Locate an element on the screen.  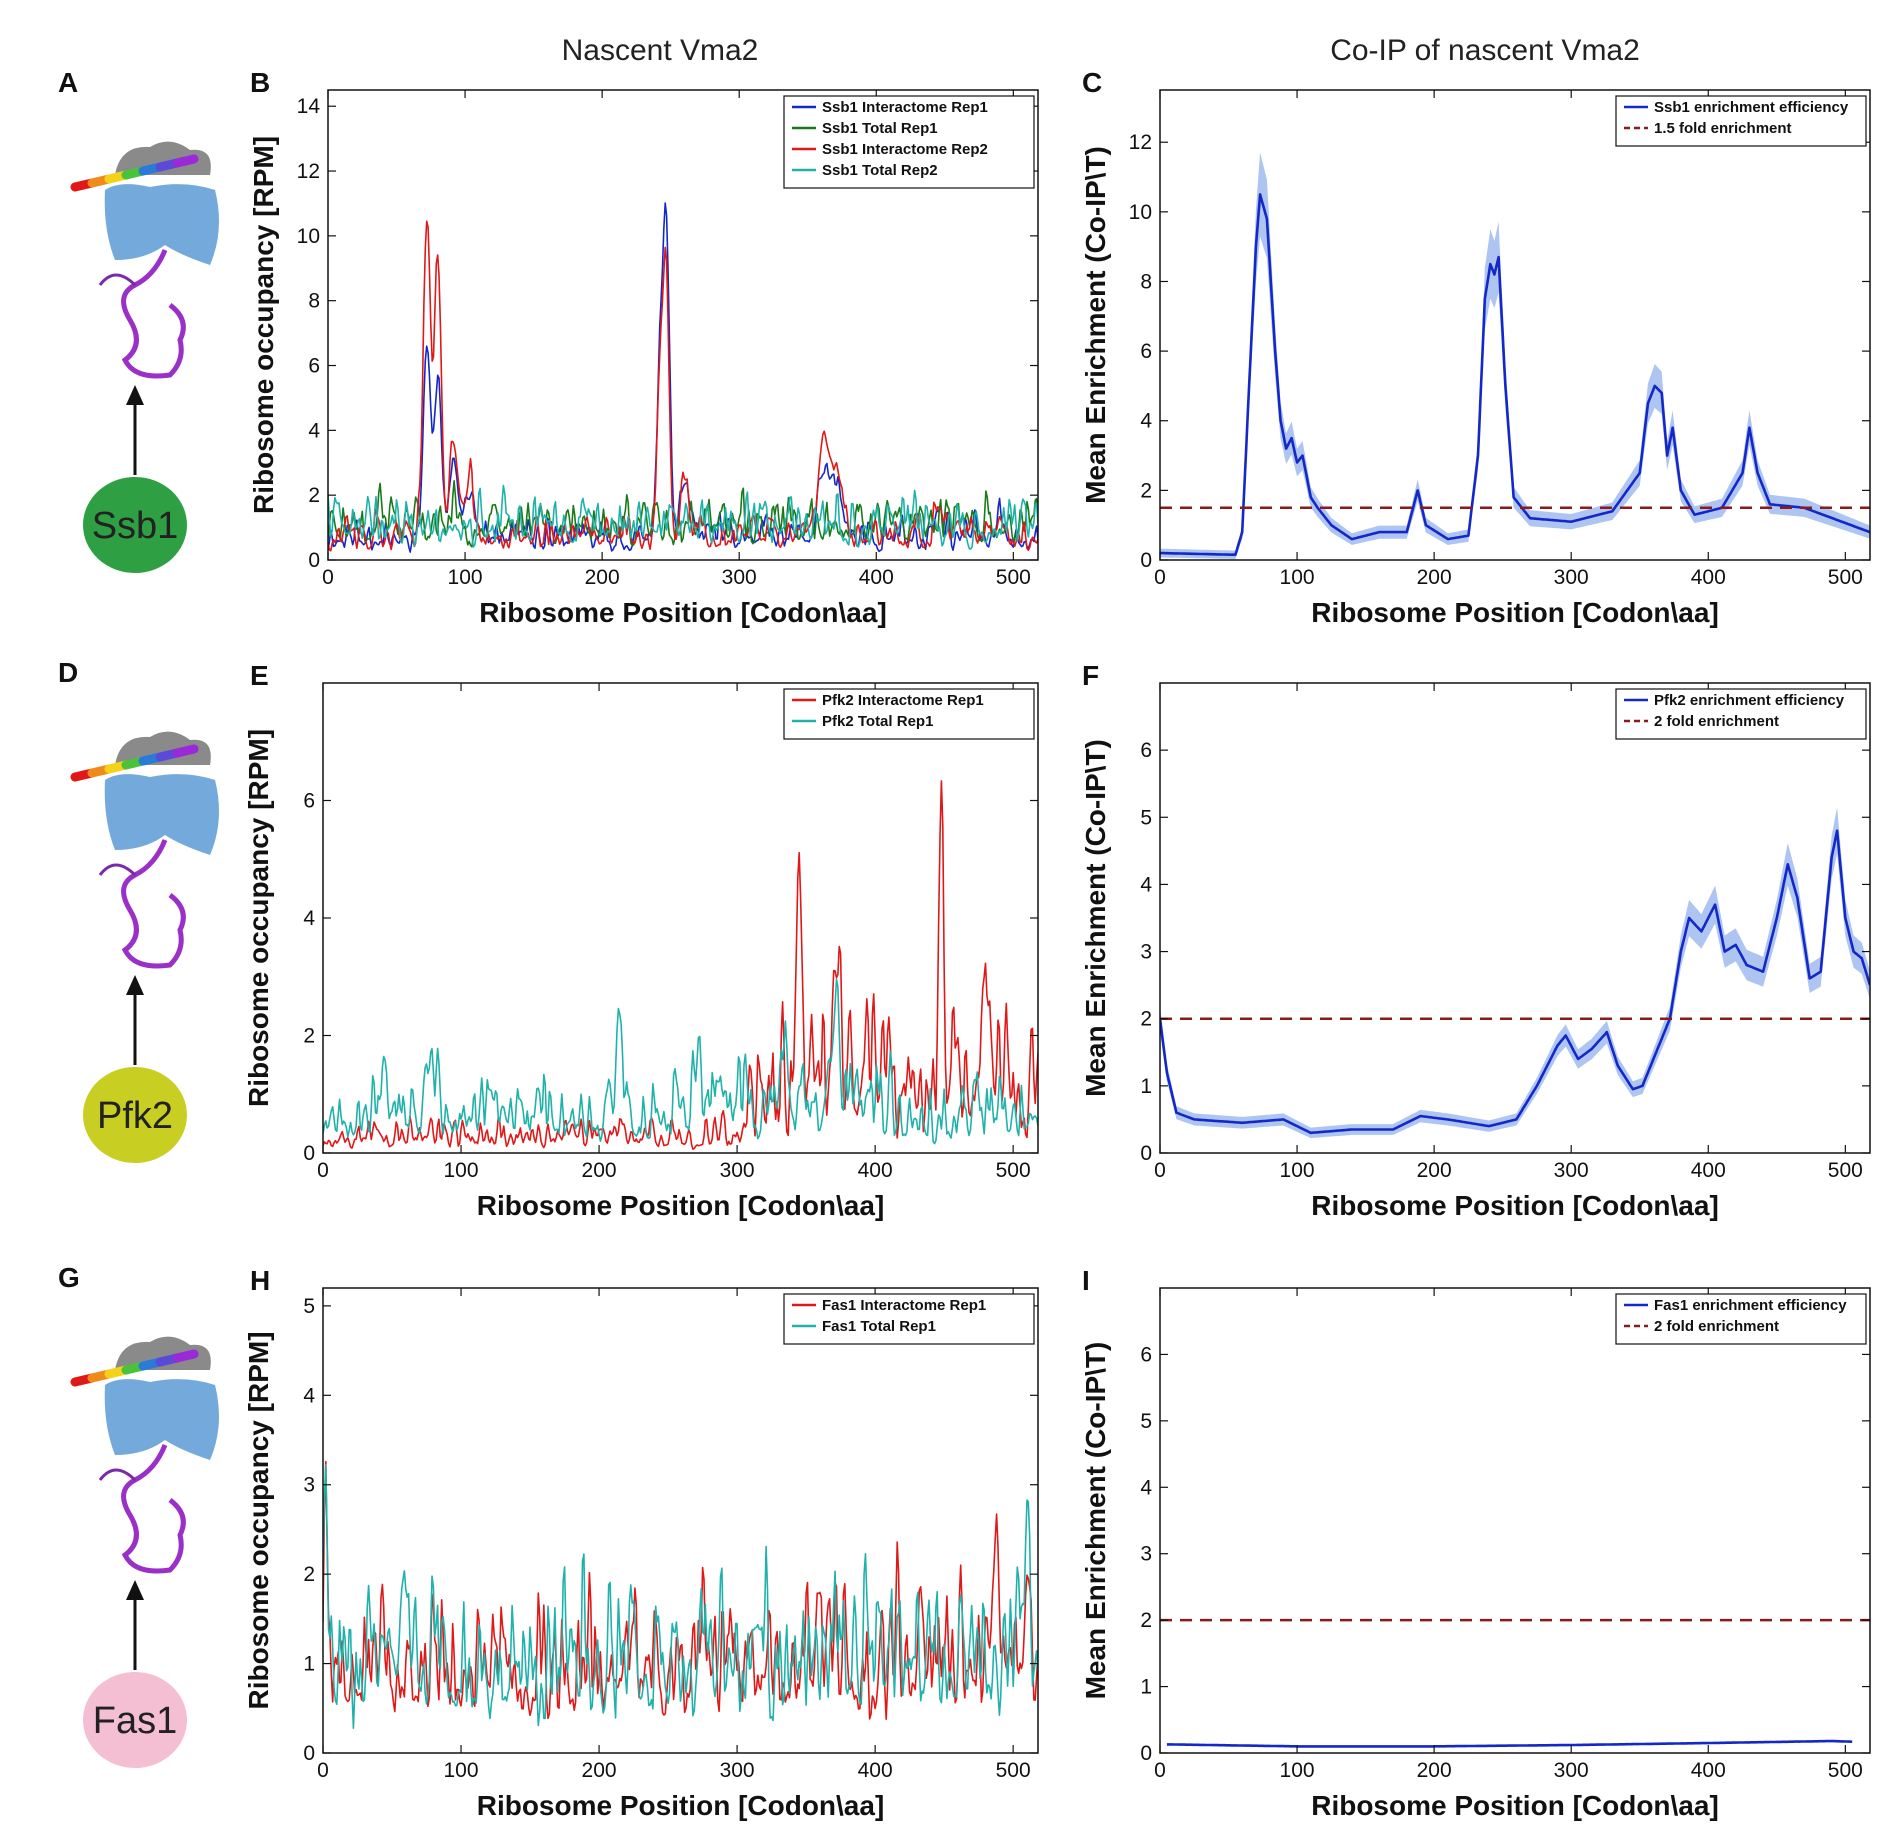
nascent-chain-tail is located at coordinates (117, 870).